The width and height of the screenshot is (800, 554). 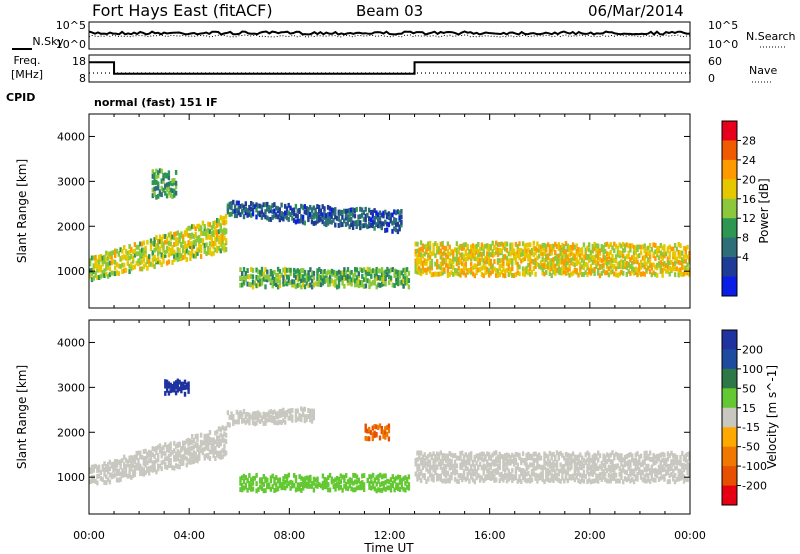 I want to click on time-tick-label: 16:00, so click(x=490, y=535).